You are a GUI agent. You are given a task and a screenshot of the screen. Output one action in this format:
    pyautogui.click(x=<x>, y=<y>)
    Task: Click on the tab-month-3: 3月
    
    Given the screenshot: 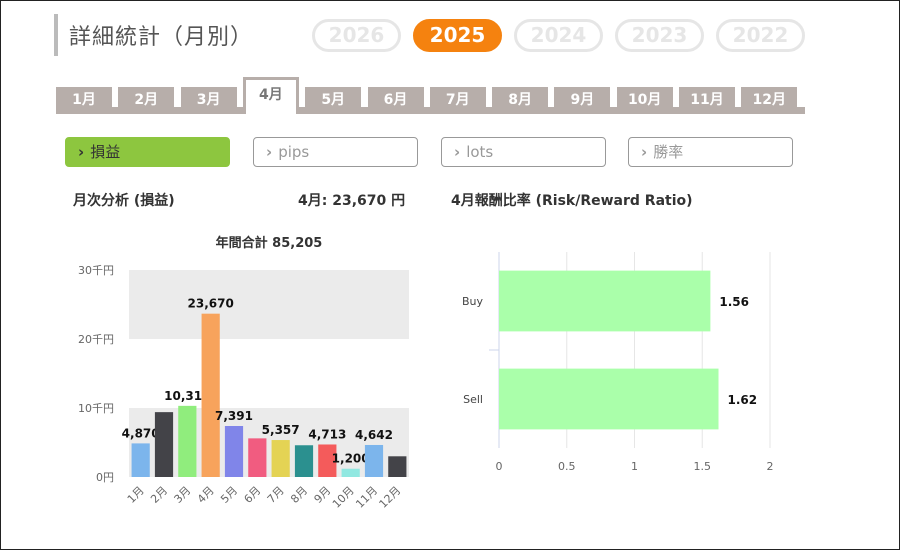 What is the action you would take?
    pyautogui.click(x=208, y=100)
    